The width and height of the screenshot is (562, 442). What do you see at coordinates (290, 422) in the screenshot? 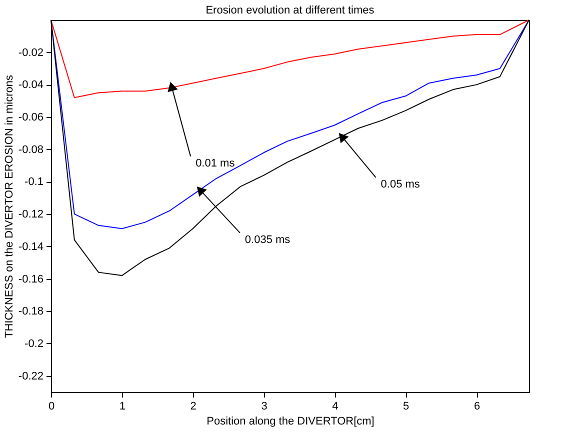
I see `x-axis-title: Position along the DIVERTOR[cm]` at bounding box center [290, 422].